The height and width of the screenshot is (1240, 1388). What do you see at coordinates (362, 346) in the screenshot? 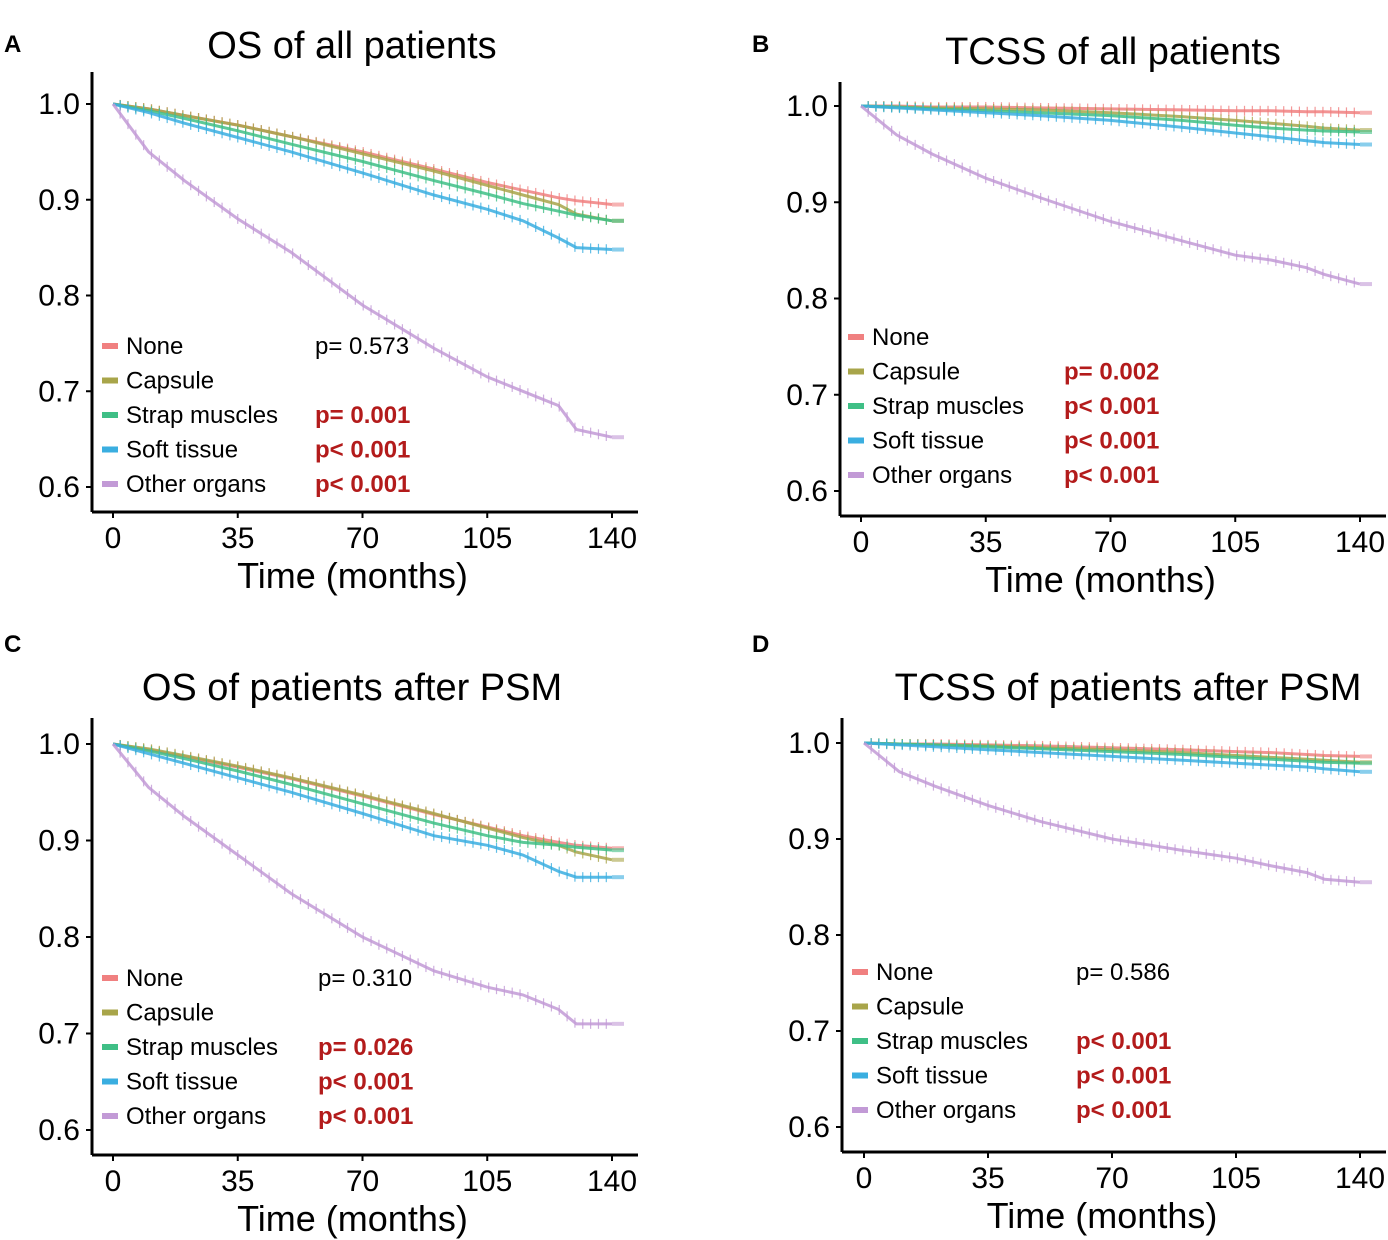
I see `p-value: p= 0.573` at bounding box center [362, 346].